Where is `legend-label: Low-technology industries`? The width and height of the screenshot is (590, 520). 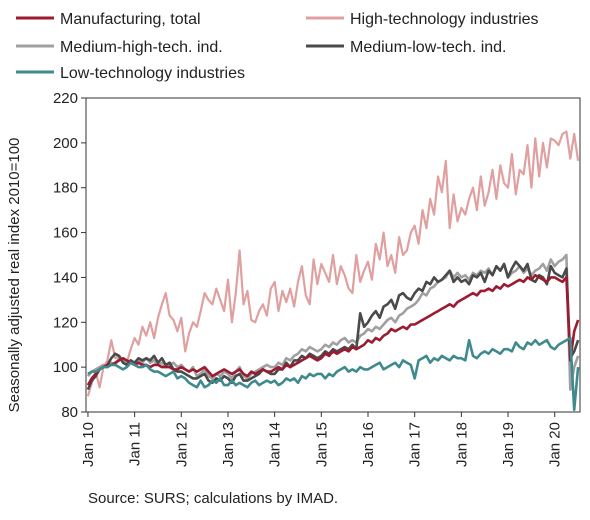 legend-label: Low-technology industries is located at coordinates (152, 73).